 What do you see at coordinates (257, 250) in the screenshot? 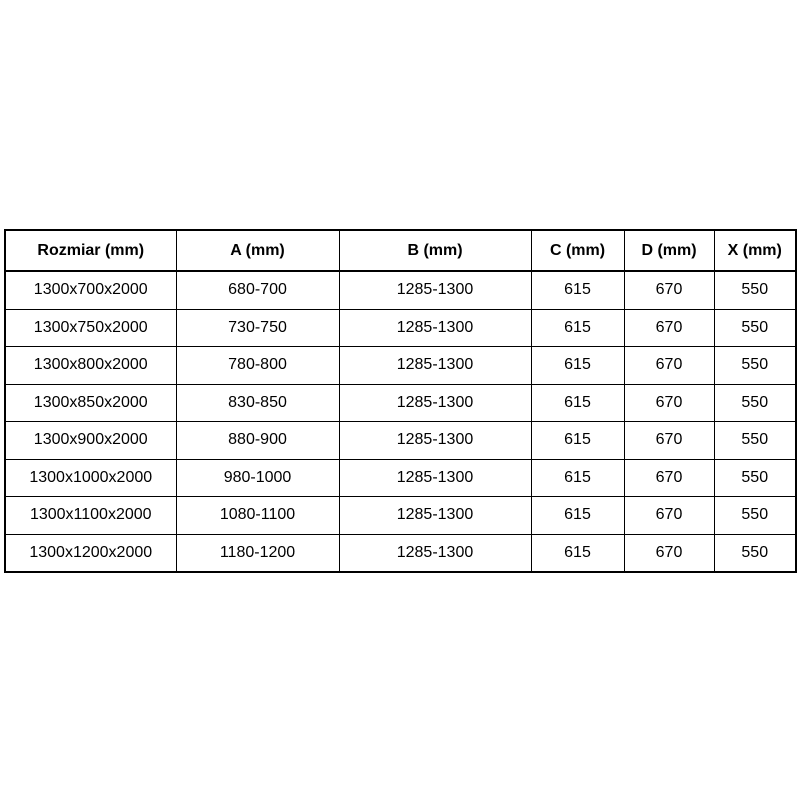
I see `column-header-a: A (mm)` at bounding box center [257, 250].